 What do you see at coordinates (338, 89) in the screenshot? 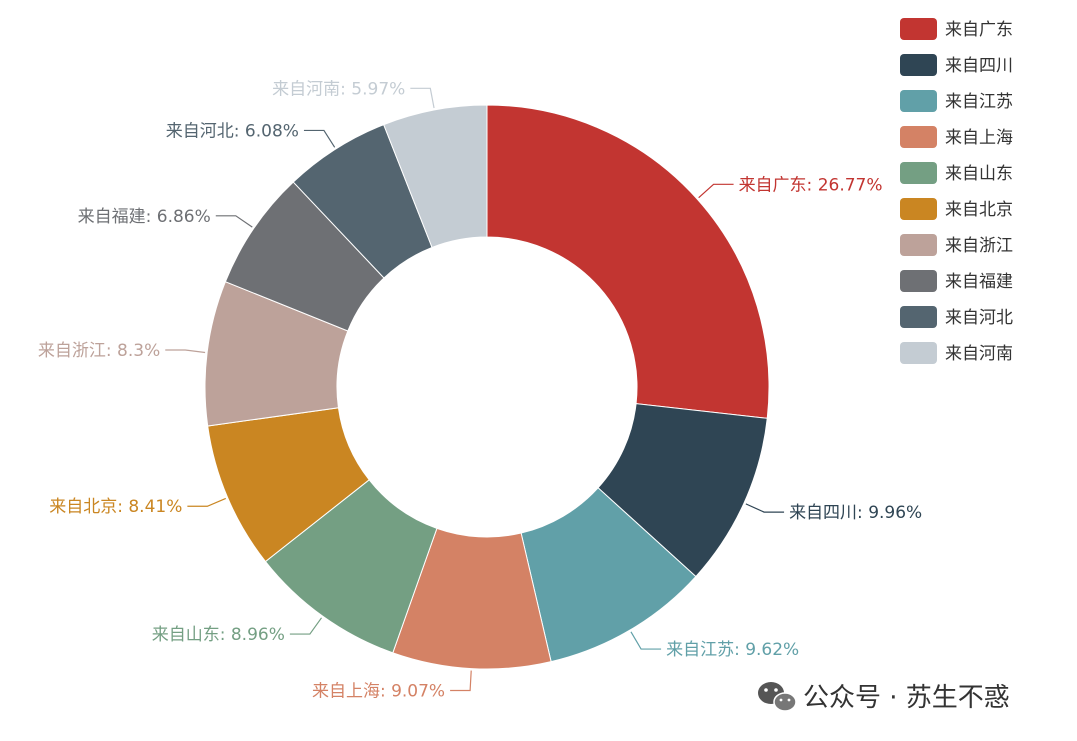
I see `data-label-10: 来自河南: 5.97%` at bounding box center [338, 89].